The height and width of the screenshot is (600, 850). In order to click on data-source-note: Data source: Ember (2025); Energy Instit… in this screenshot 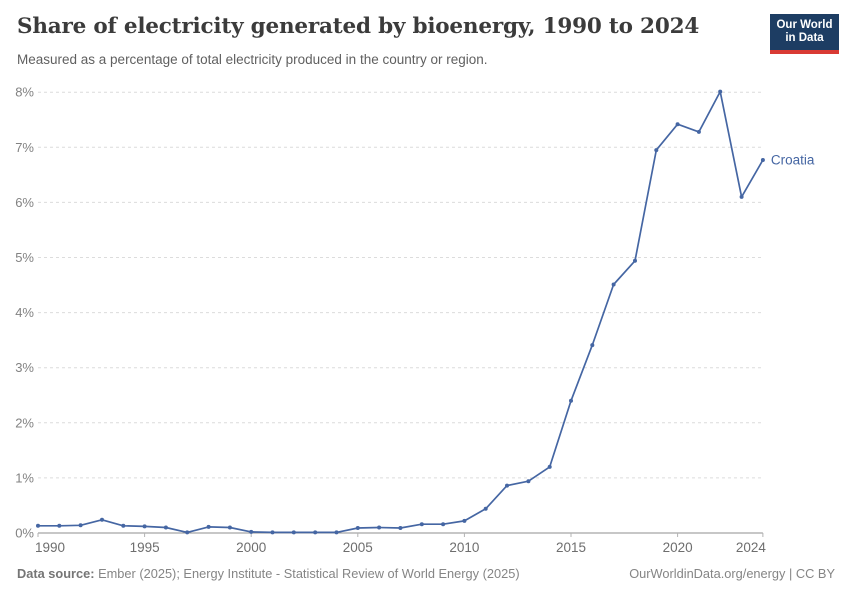, I will do `click(268, 573)`.